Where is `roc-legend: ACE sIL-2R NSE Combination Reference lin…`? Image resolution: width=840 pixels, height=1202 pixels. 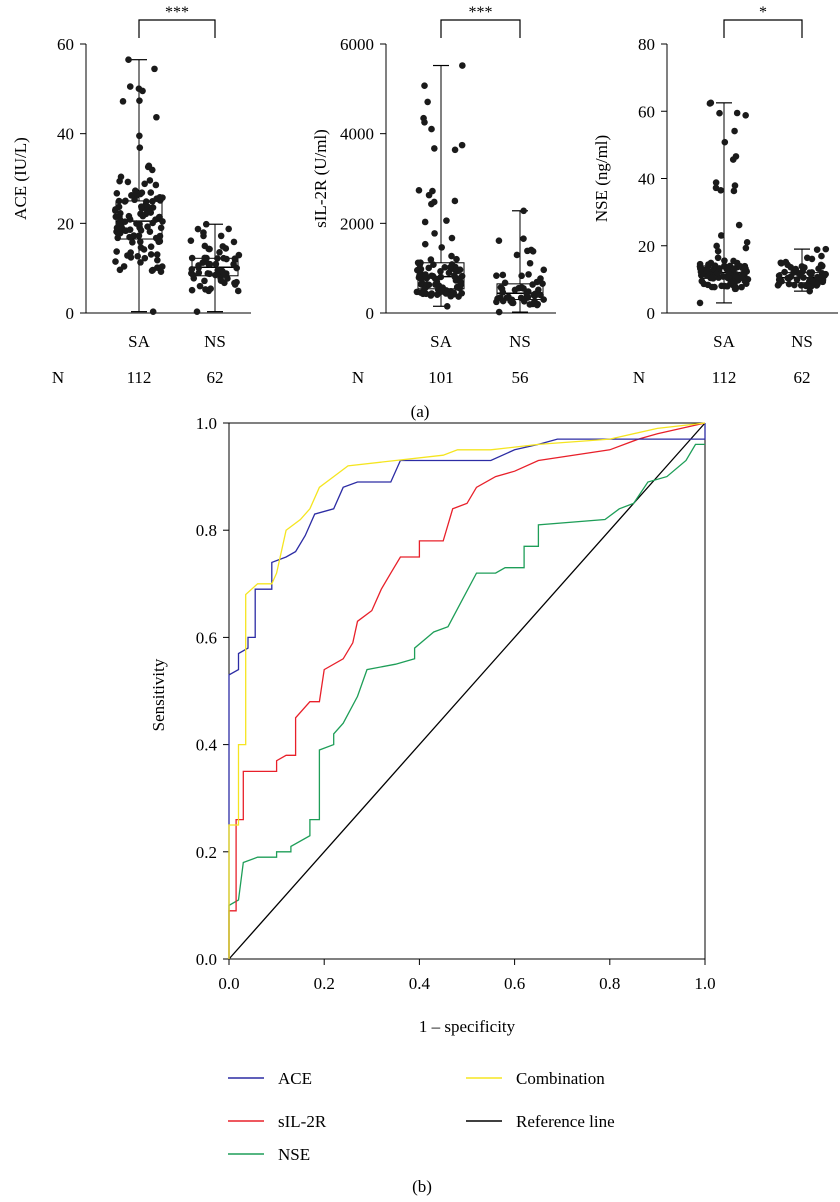
roc-legend: ACE sIL-2R NSE Combination Reference lin… is located at coordinates (421, 1116).